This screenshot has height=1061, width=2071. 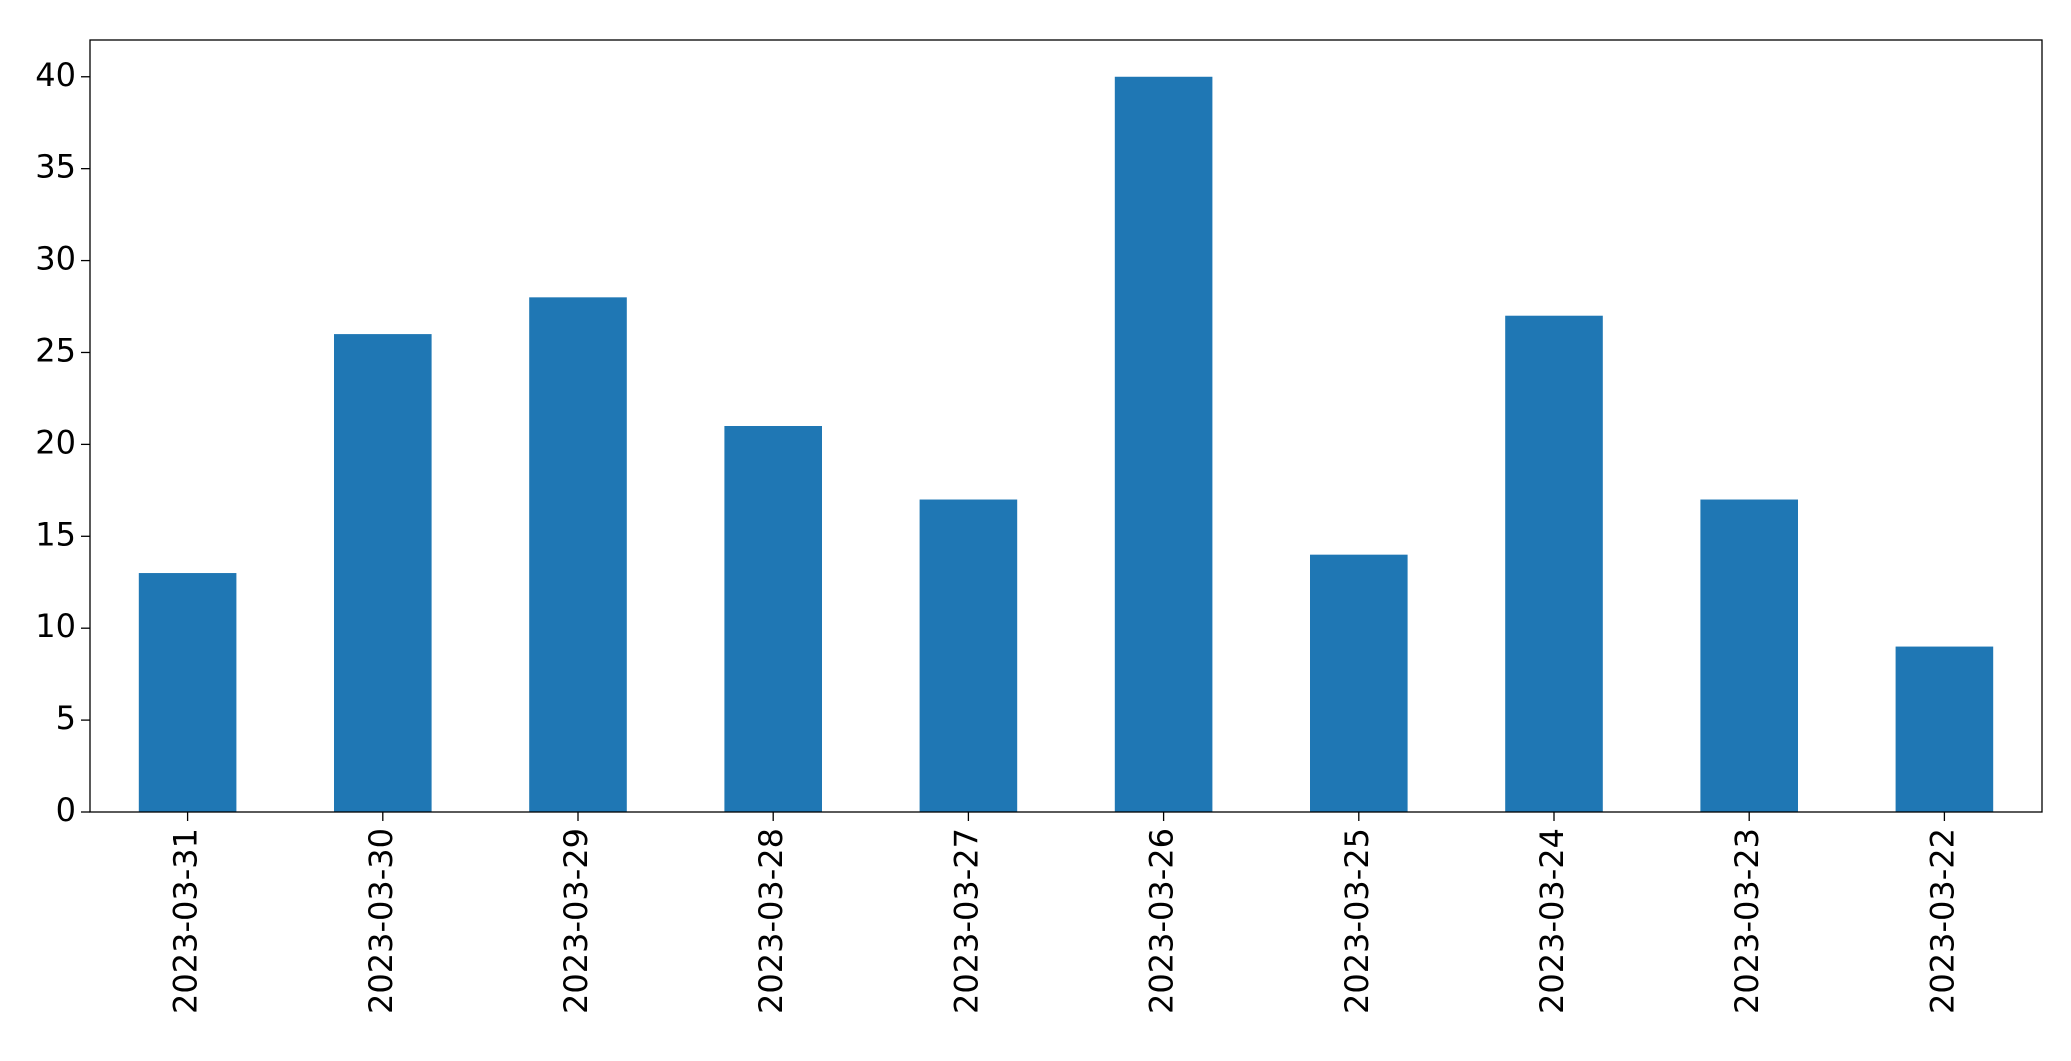 What do you see at coordinates (66, 718) in the screenshot?
I see `y-tick-label: 5` at bounding box center [66, 718].